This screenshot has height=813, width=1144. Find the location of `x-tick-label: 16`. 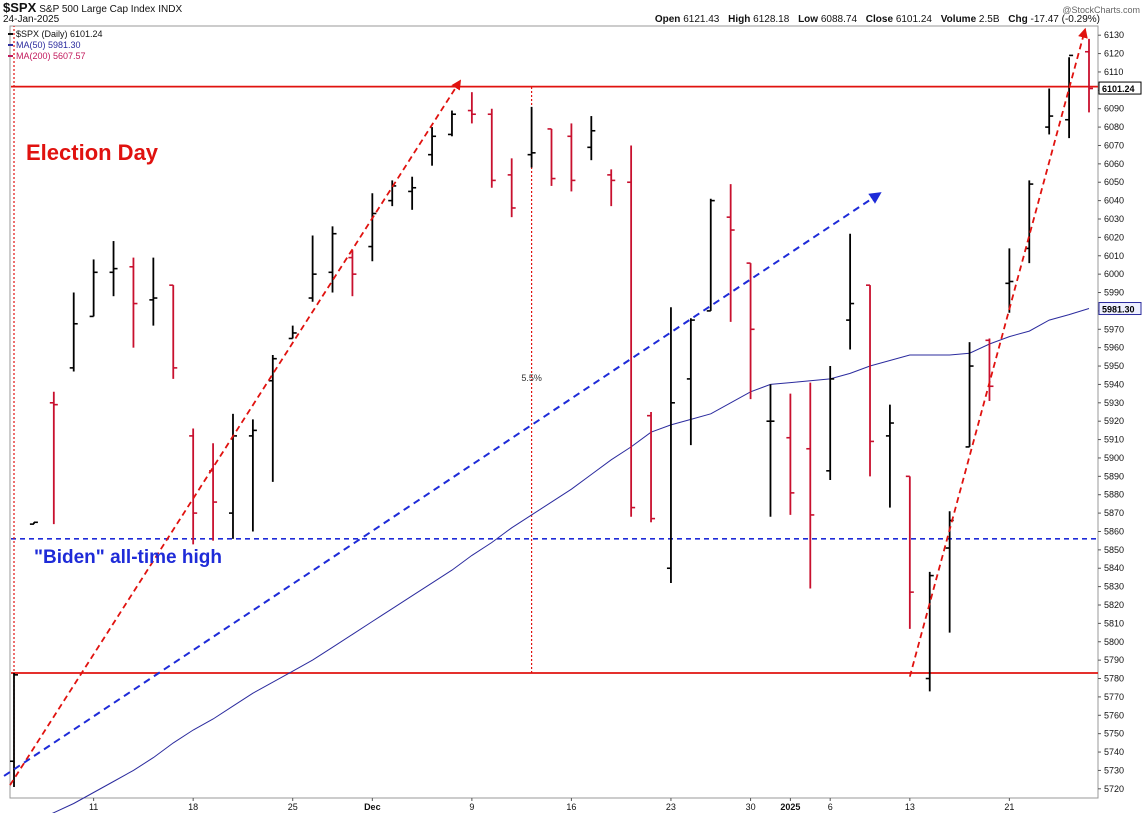

x-tick-label: 16 is located at coordinates (571, 807).